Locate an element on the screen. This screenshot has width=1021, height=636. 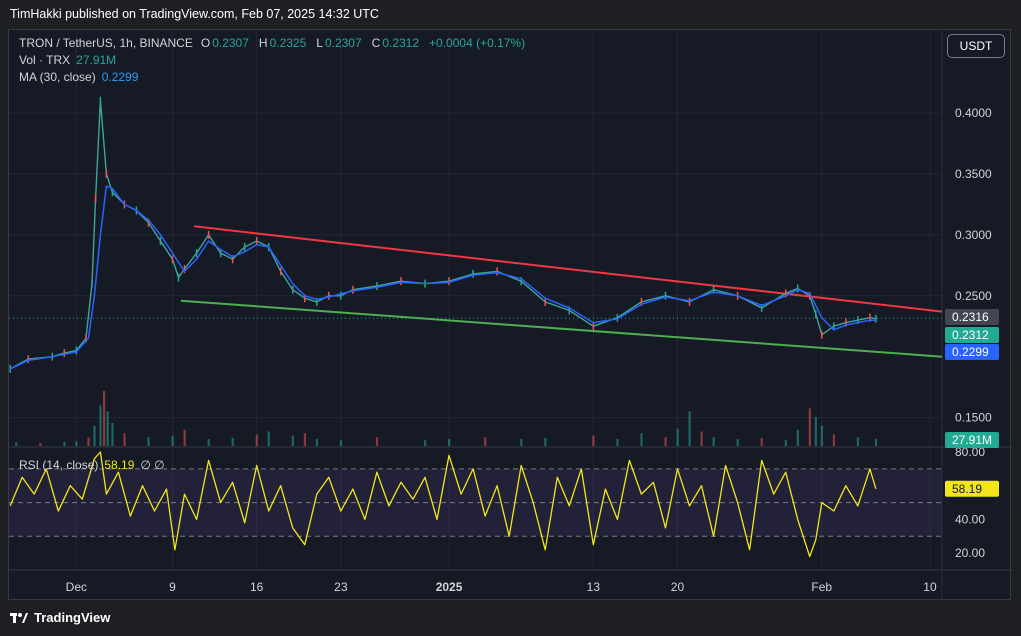
last-price-badge-bg is located at coordinates (972, 317).